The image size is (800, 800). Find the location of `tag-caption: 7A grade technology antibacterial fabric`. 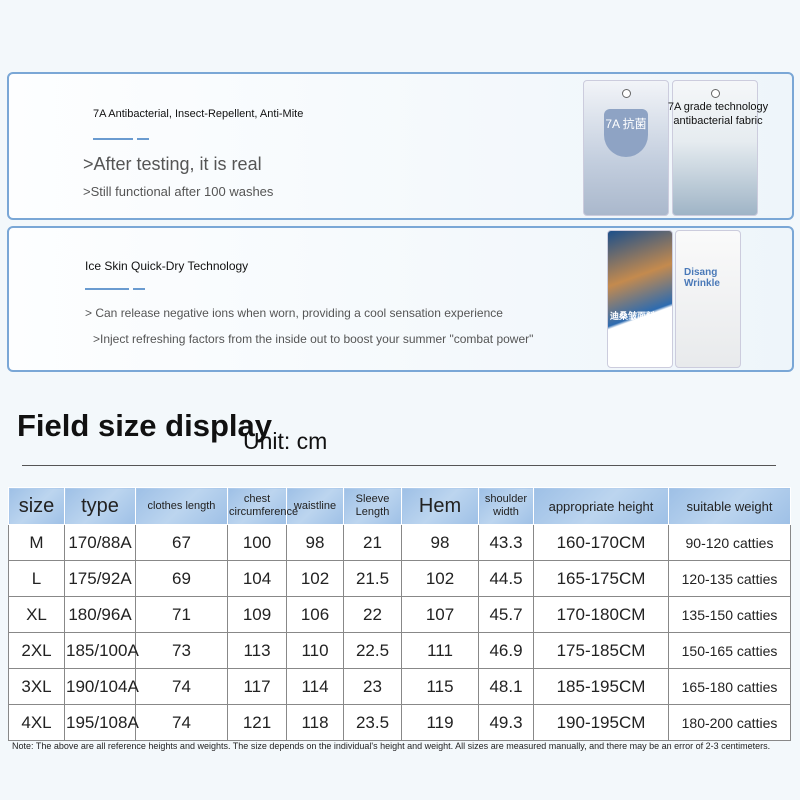

tag-caption: 7A grade technology antibacterial fabric is located at coordinates (718, 114).